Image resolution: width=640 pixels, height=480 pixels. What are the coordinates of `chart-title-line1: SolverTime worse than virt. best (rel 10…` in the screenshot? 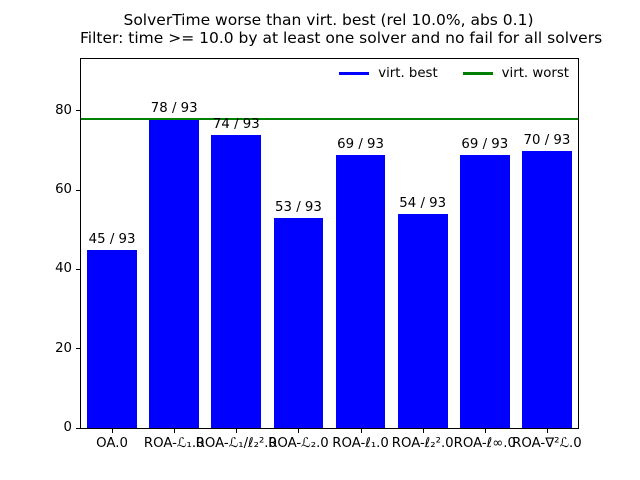 It's located at (328, 20).